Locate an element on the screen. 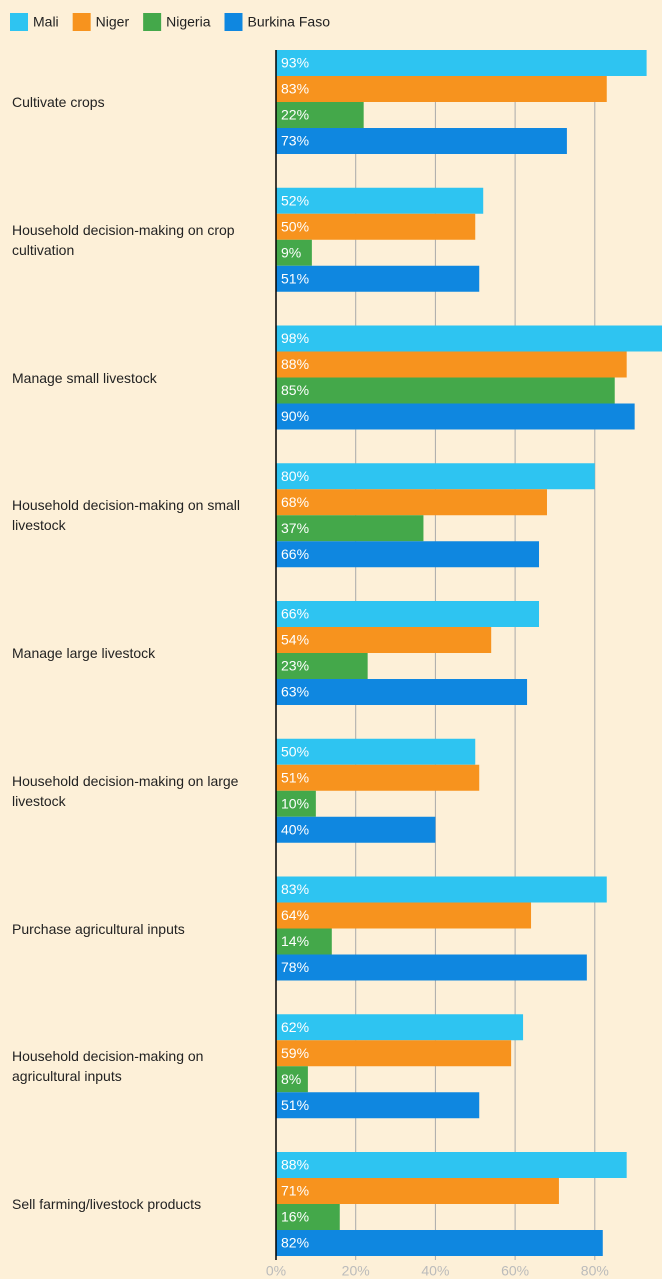 This screenshot has width=662, height=1279. data-label: 64% is located at coordinates (295, 915).